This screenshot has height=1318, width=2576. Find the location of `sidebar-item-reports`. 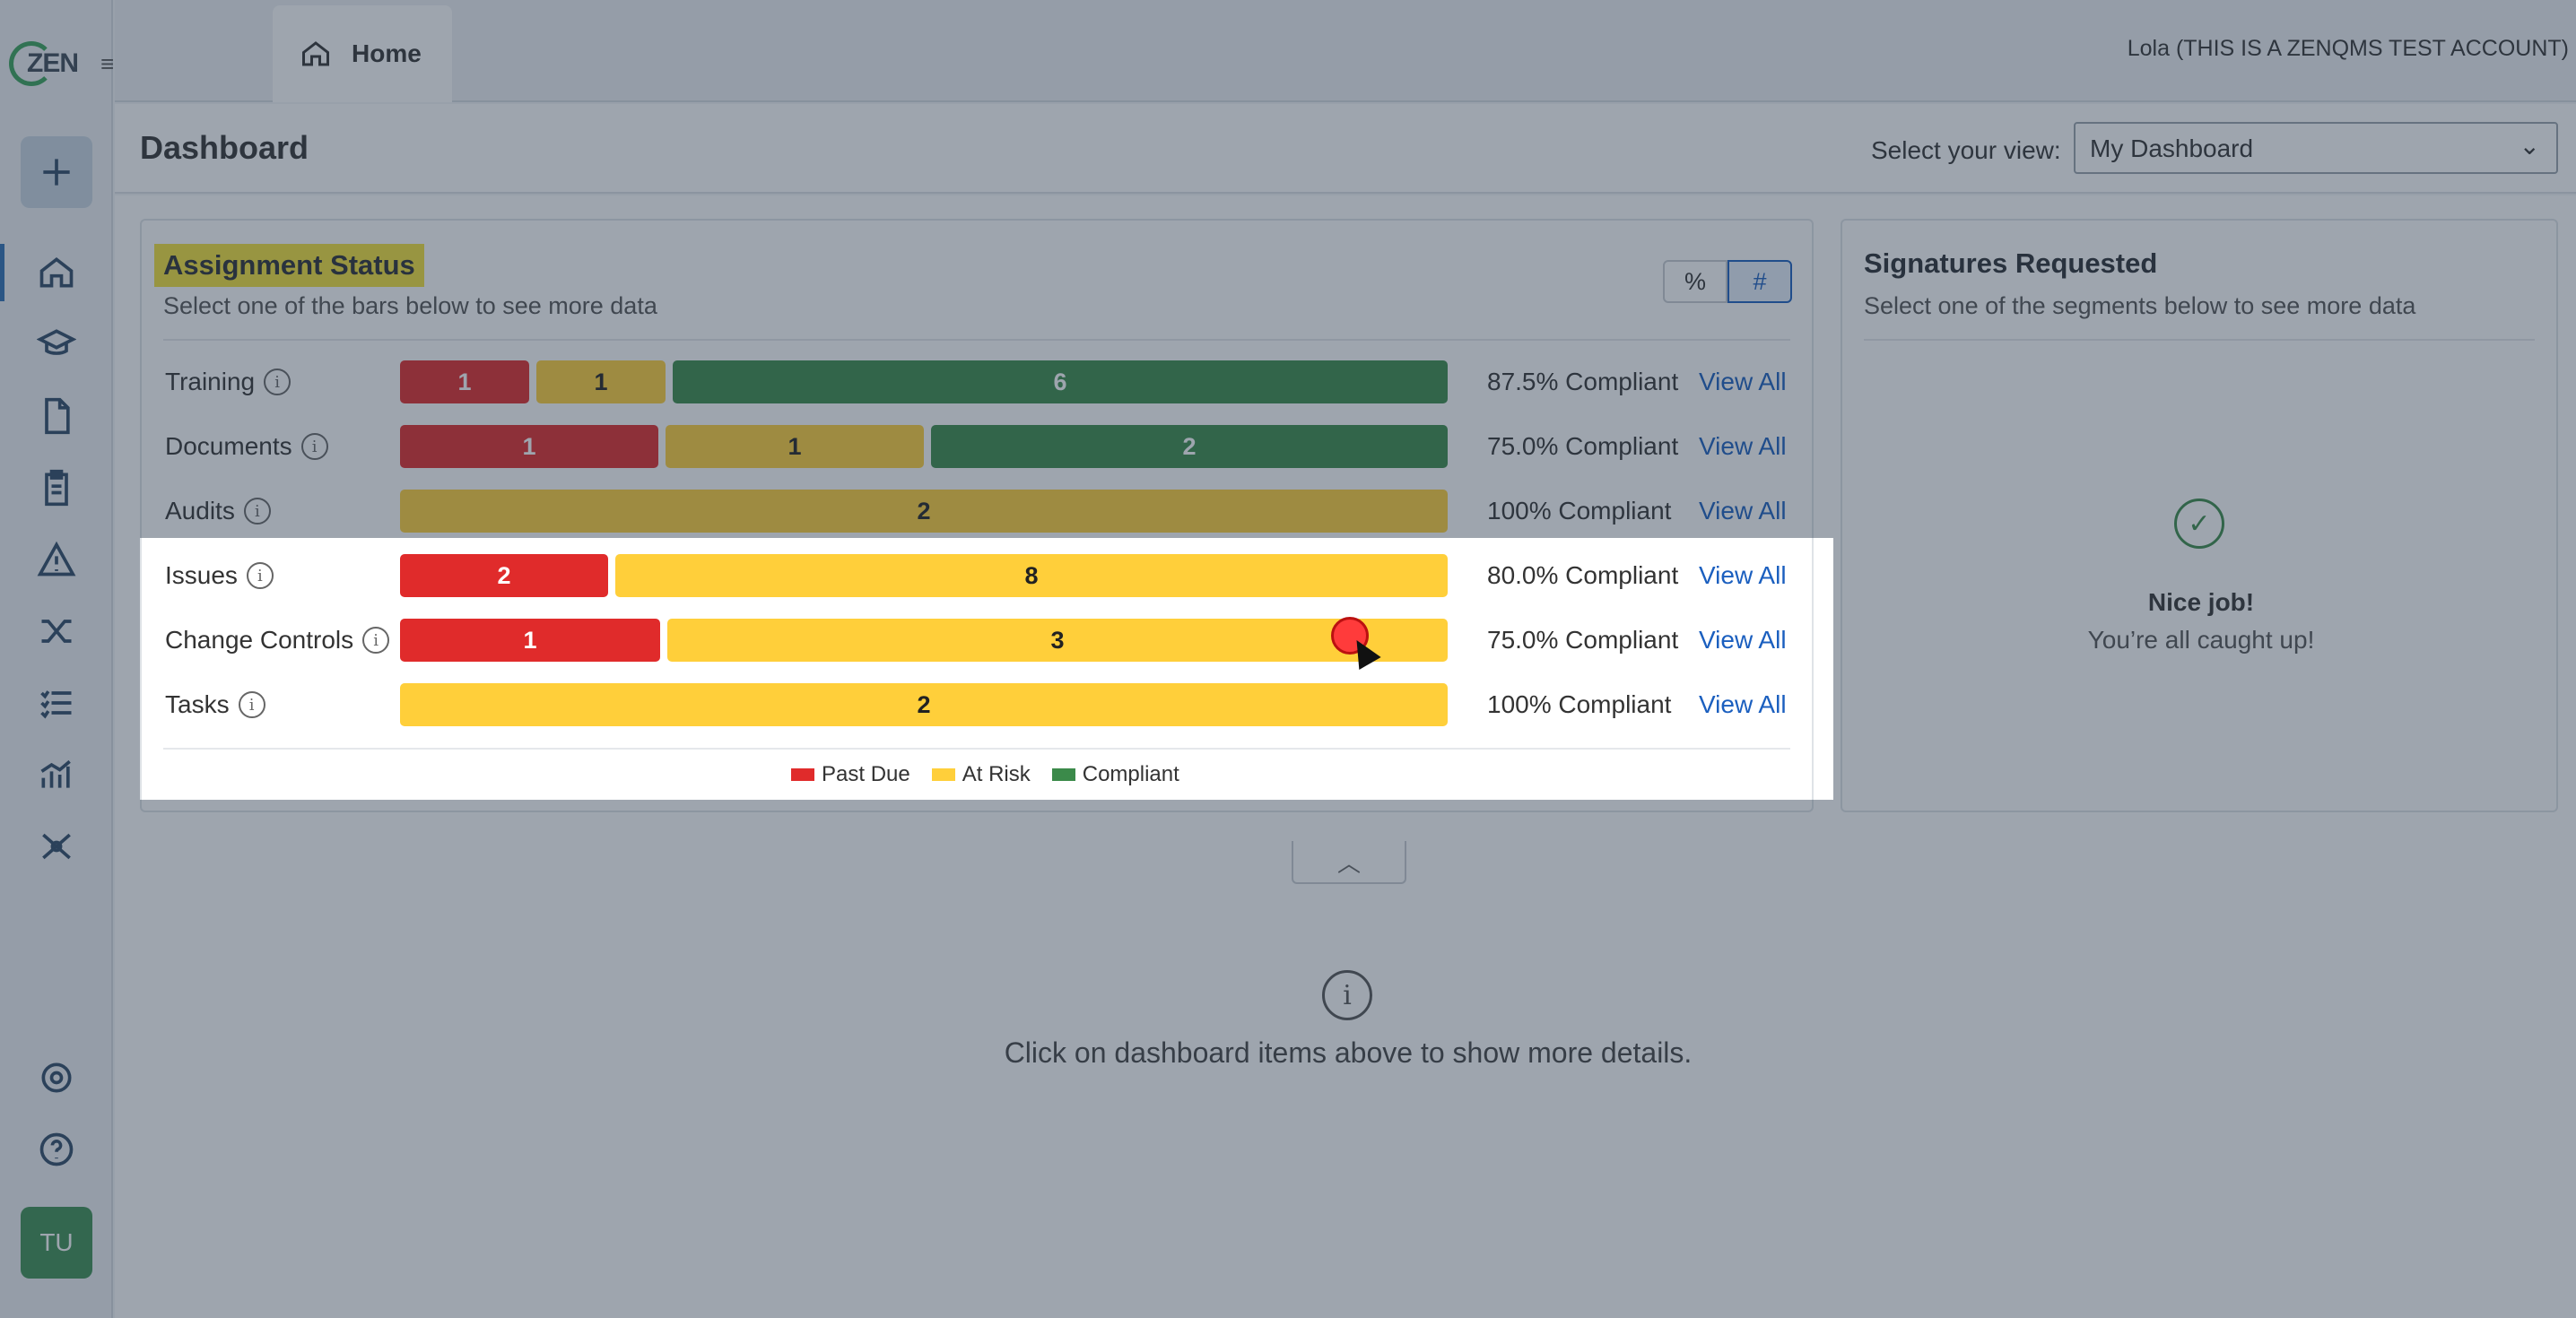

sidebar-item-reports is located at coordinates (56, 775).